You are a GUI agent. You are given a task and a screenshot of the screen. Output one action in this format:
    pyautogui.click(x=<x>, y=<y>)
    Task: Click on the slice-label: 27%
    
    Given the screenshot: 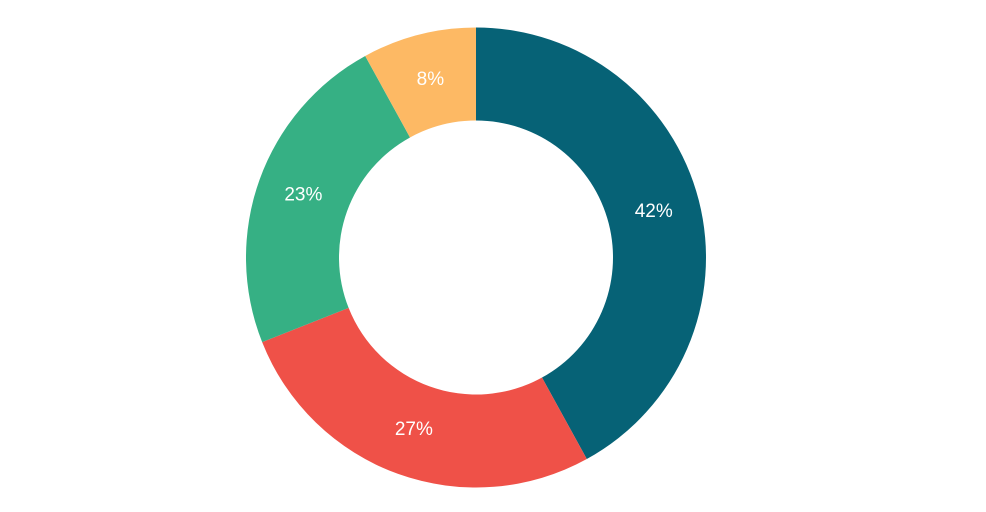 What is the action you would take?
    pyautogui.click(x=414, y=429)
    